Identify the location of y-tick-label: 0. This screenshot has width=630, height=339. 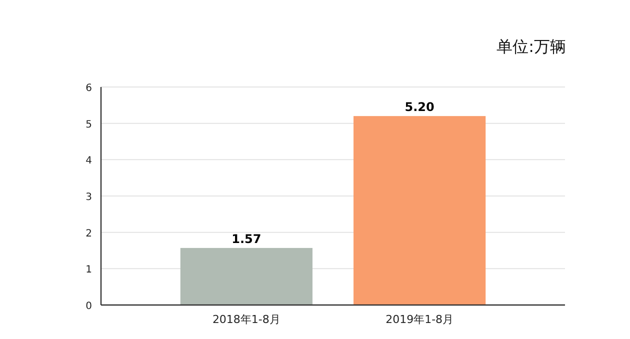
(89, 306).